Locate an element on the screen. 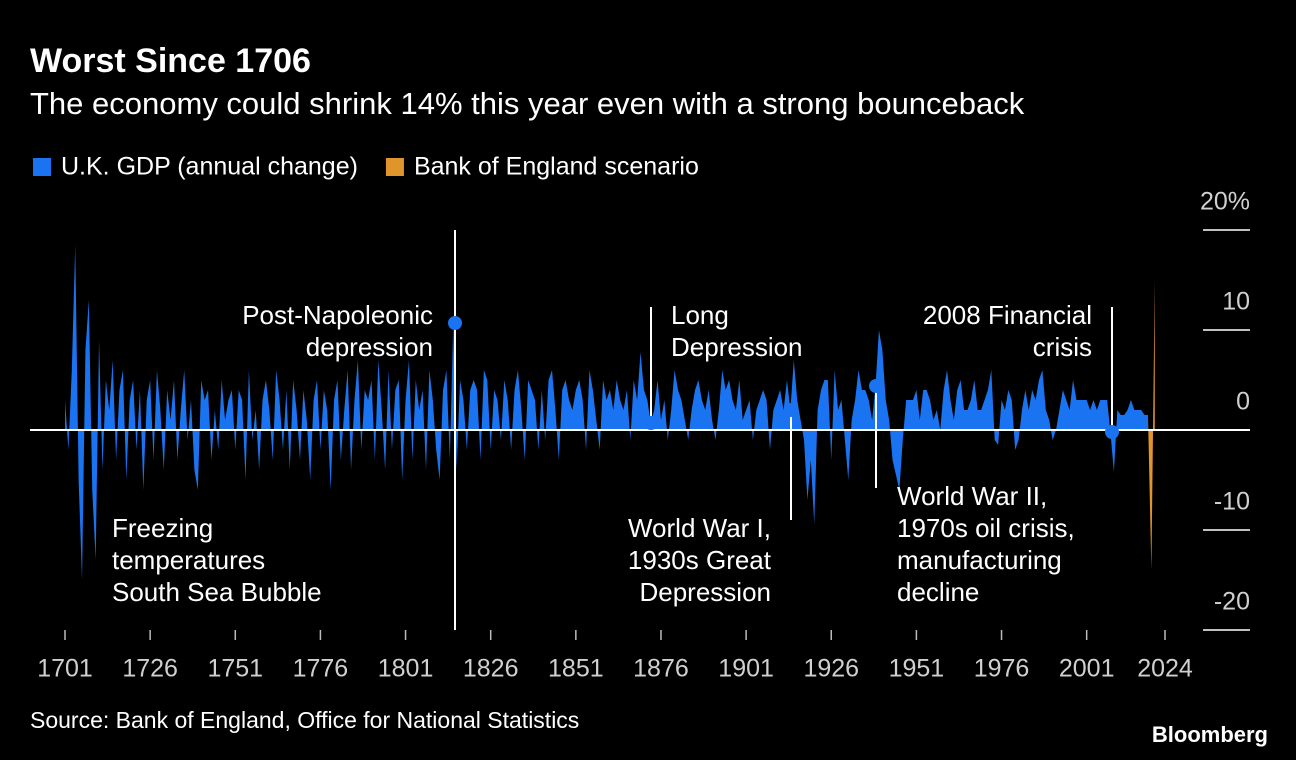 The height and width of the screenshot is (760, 1296). x-tick-label: 1926 is located at coordinates (831, 669).